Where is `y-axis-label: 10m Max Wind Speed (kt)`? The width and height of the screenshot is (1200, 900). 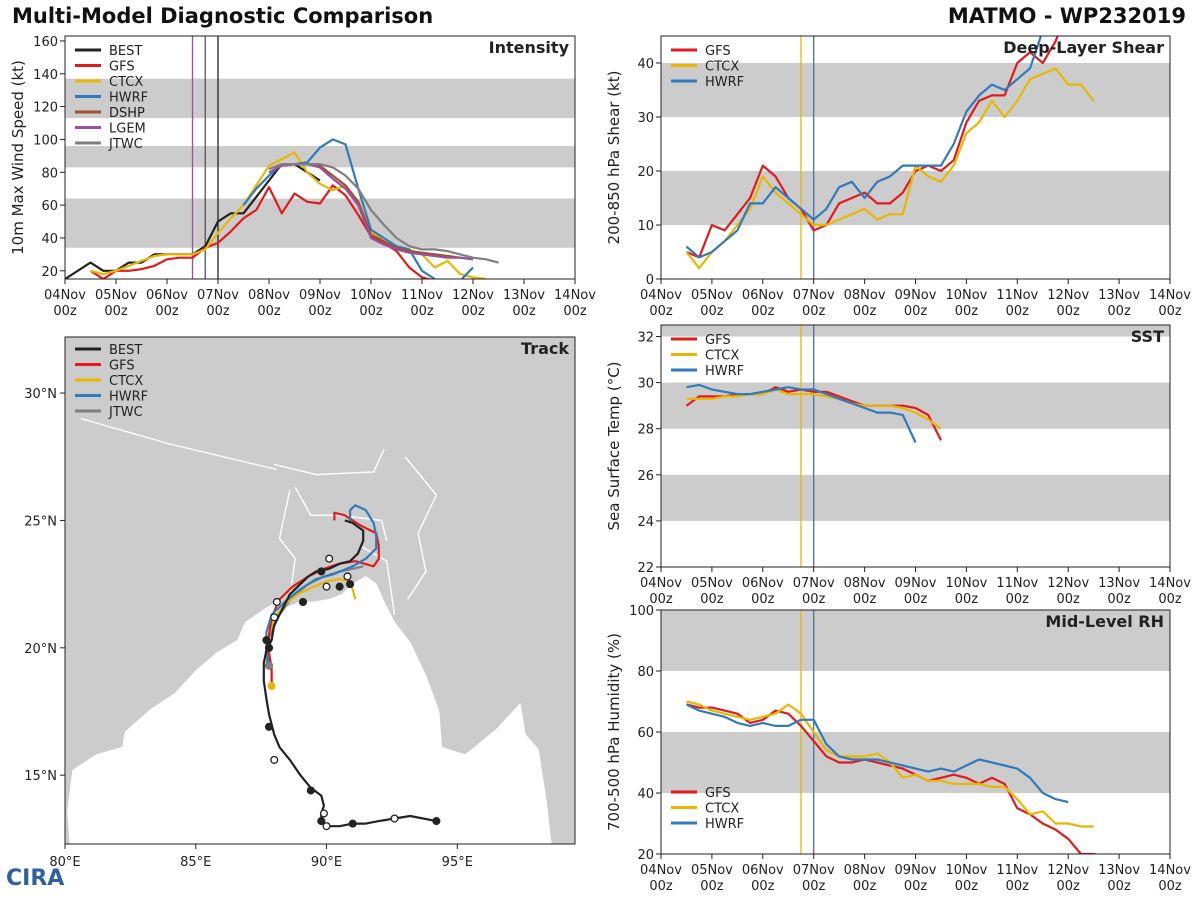
y-axis-label: 10m Max Wind Speed (kt) is located at coordinates (18, 157).